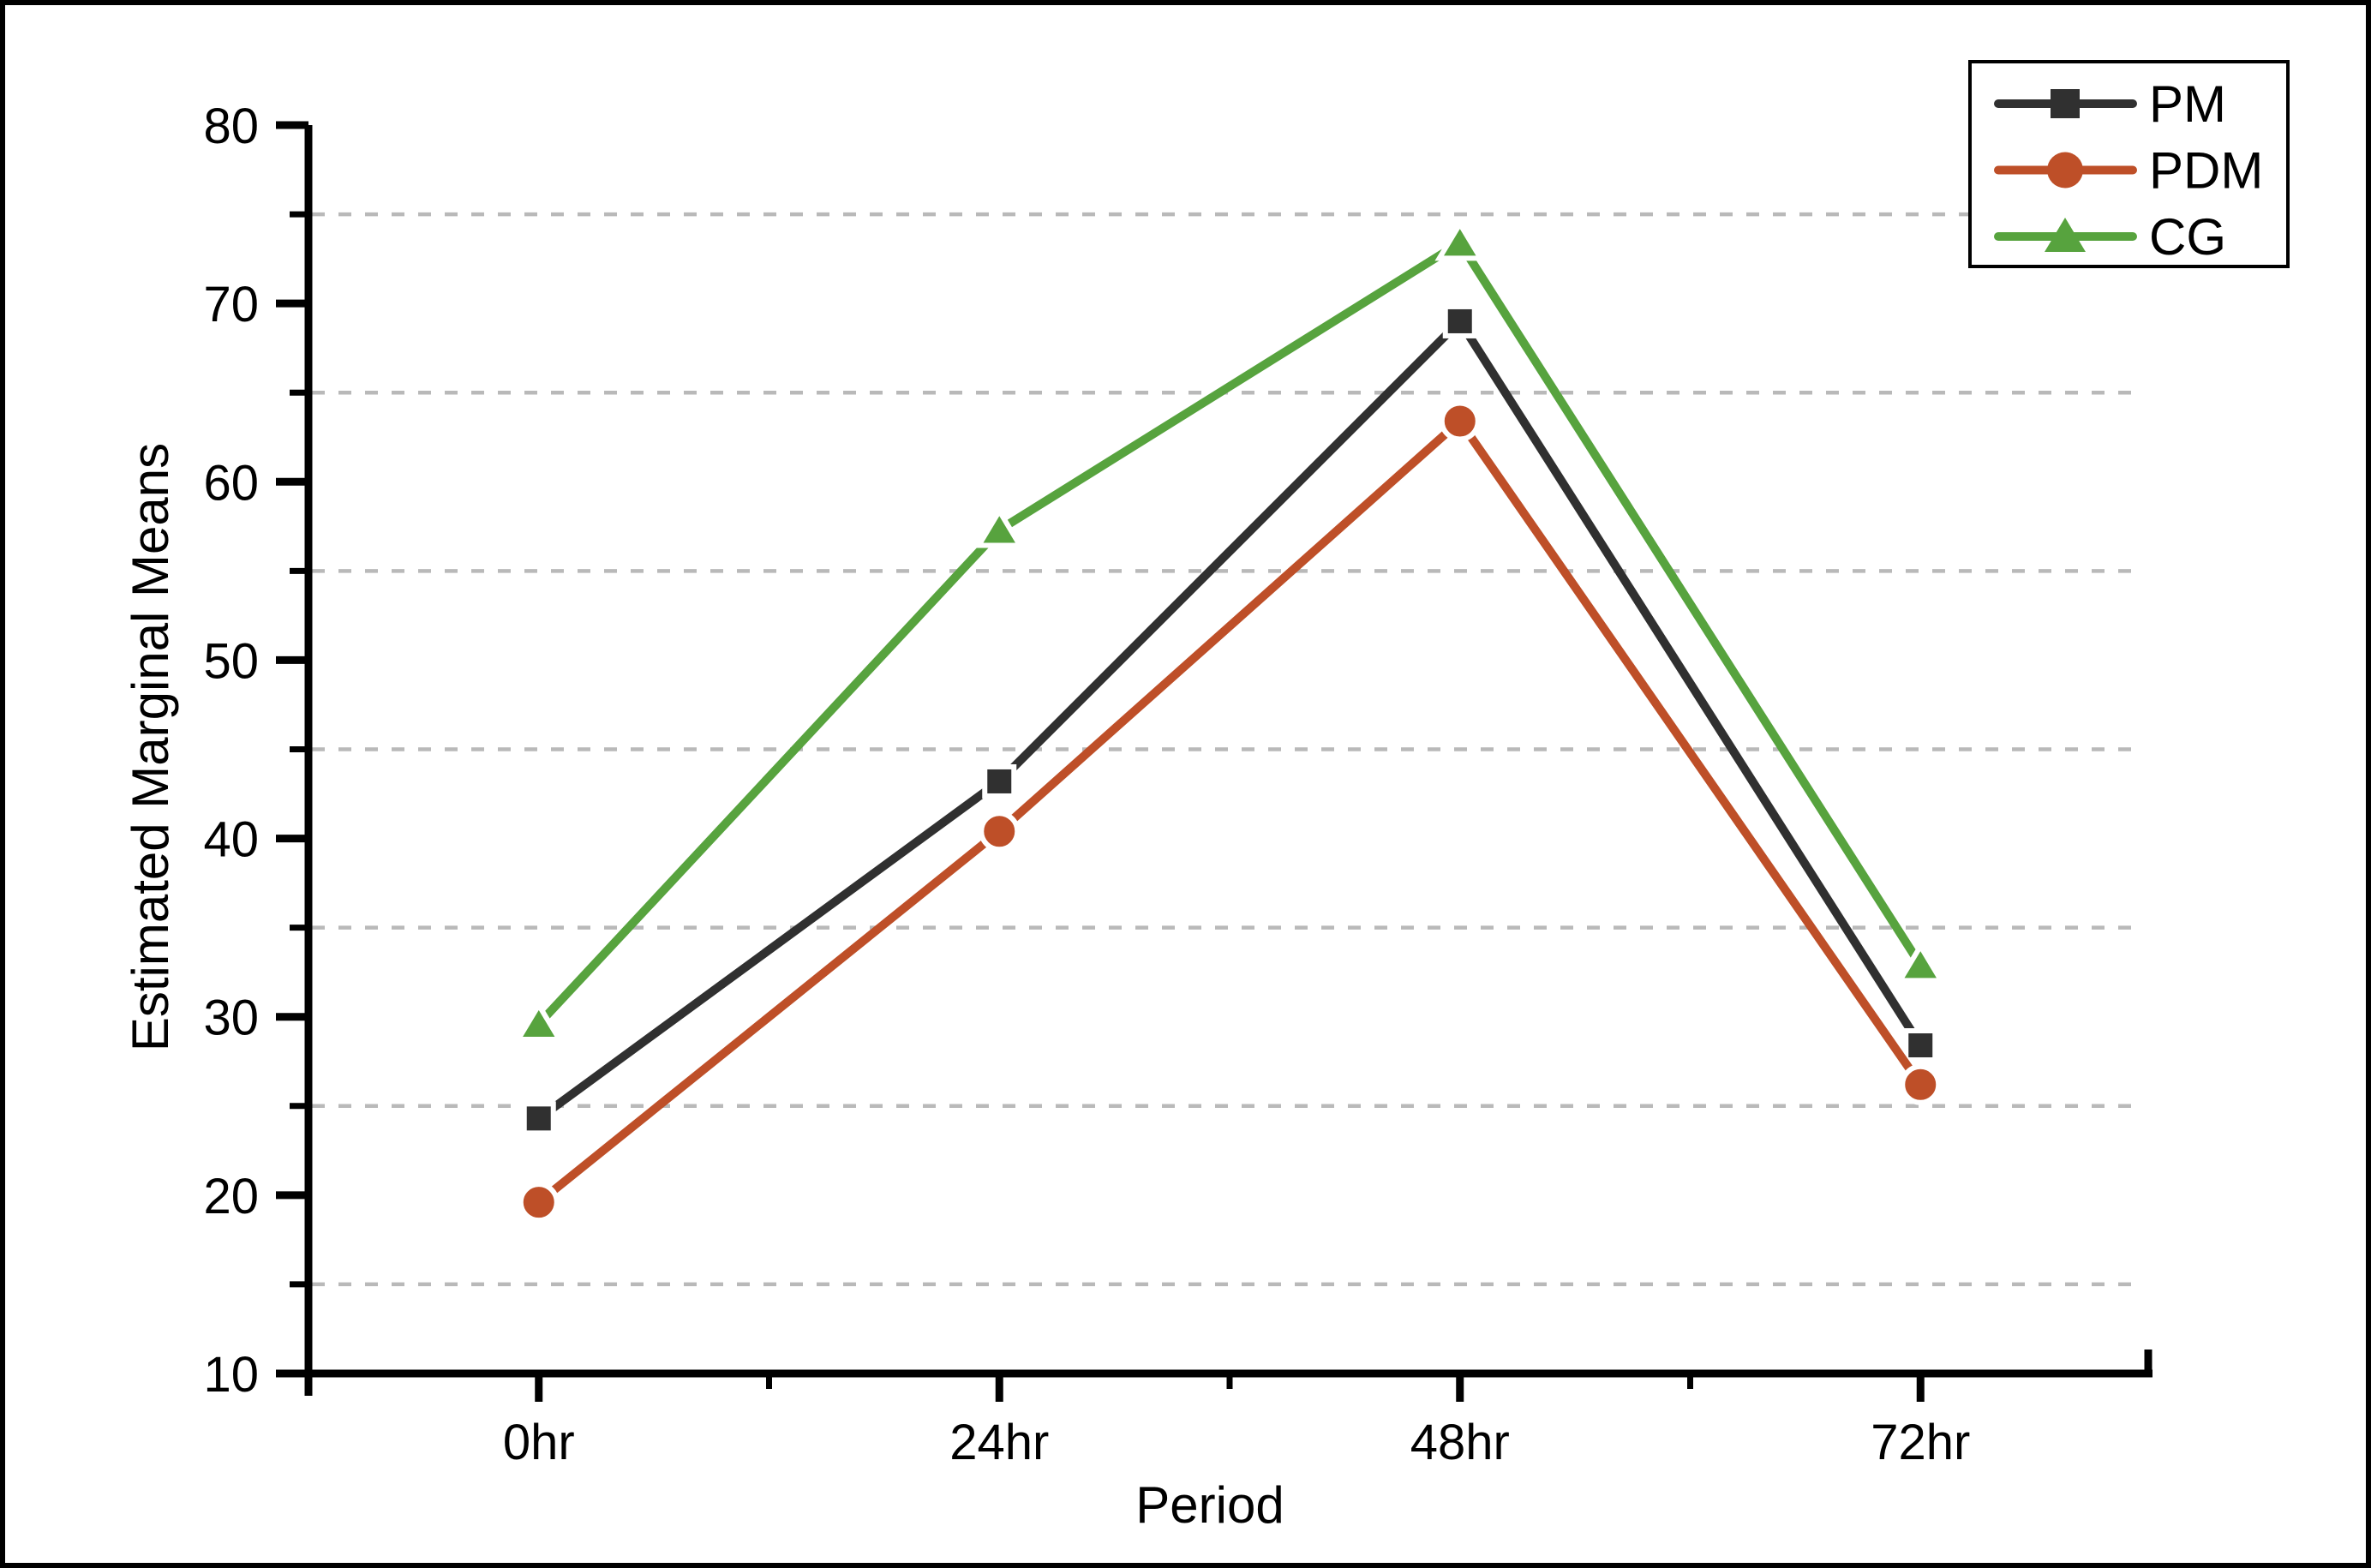 The height and width of the screenshot is (1568, 2371). Describe the element at coordinates (539, 1442) in the screenshot. I see `x-tick-label: 0hr` at that location.